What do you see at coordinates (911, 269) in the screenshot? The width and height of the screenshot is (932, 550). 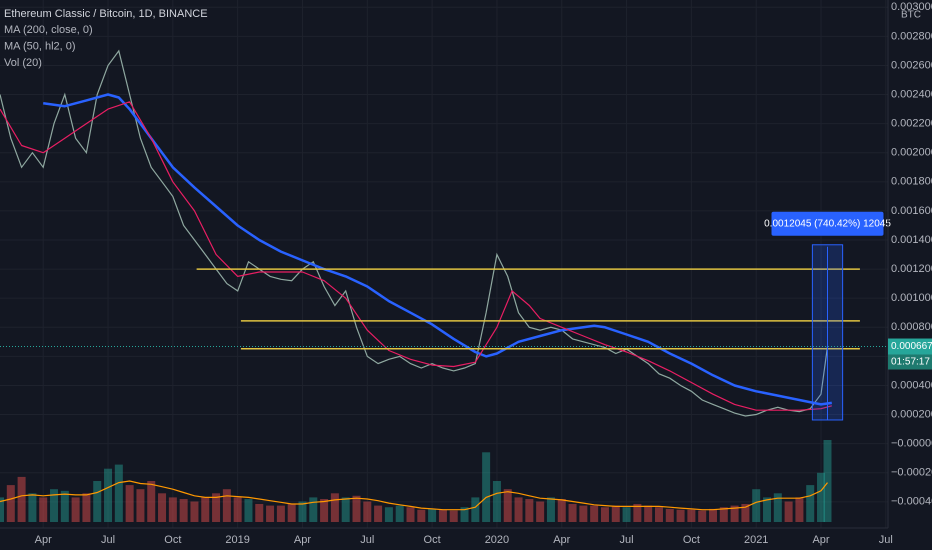 I see `y-tick-label: 0.0012000` at bounding box center [911, 269].